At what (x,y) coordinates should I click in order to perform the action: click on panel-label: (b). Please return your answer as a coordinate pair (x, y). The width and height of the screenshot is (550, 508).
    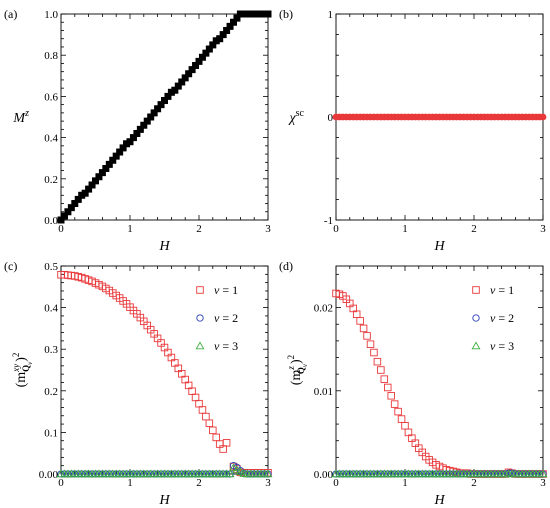
    Looking at the image, I should click on (286, 14).